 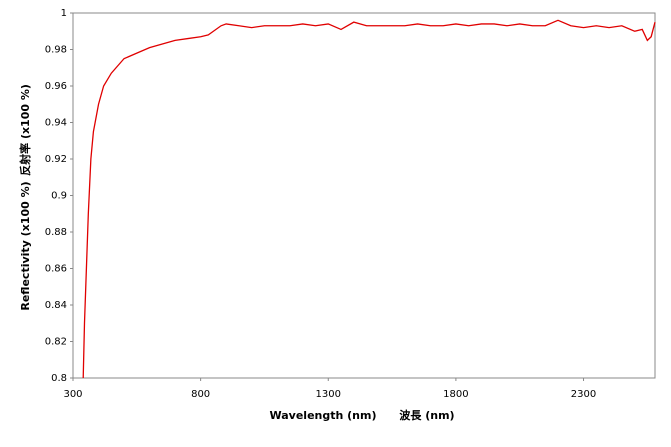 What do you see at coordinates (426, 415) in the screenshot?
I see `x-axis-label: 波長 (nm)` at bounding box center [426, 415].